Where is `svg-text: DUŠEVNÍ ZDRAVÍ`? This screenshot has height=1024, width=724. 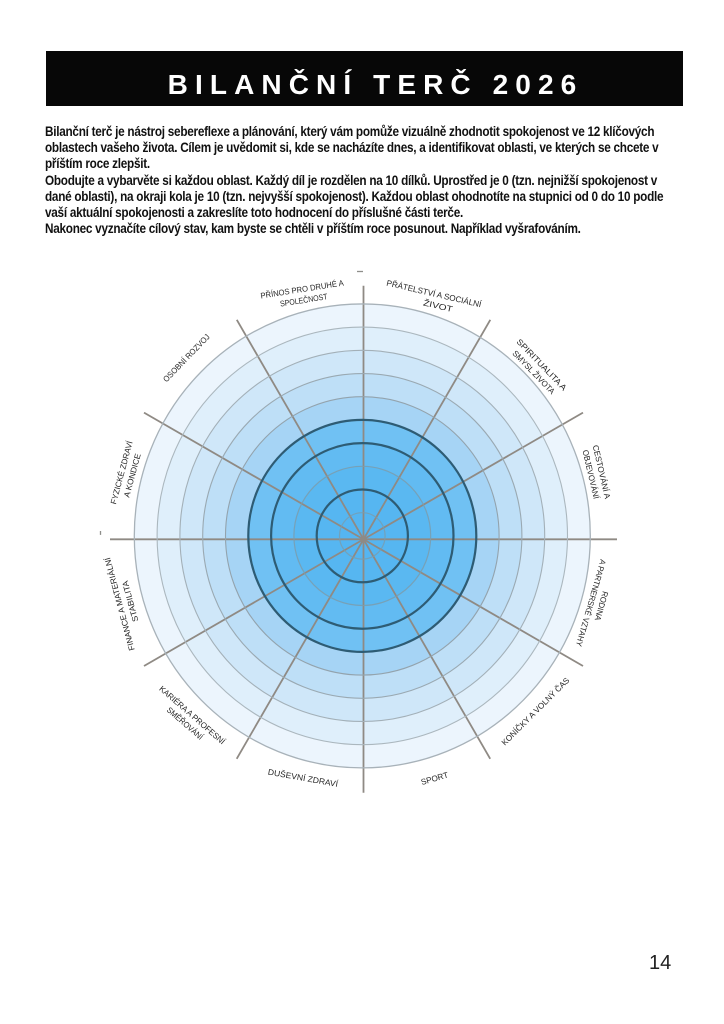 svg-text: DUŠEVNÍ ZDRAVÍ is located at coordinates (303, 778).